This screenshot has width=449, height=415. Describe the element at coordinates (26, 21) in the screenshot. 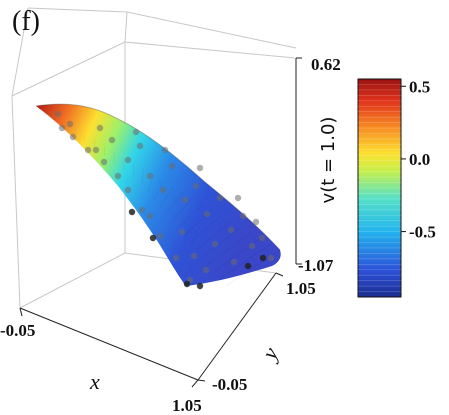

I see `panel-label: (f)` at that location.